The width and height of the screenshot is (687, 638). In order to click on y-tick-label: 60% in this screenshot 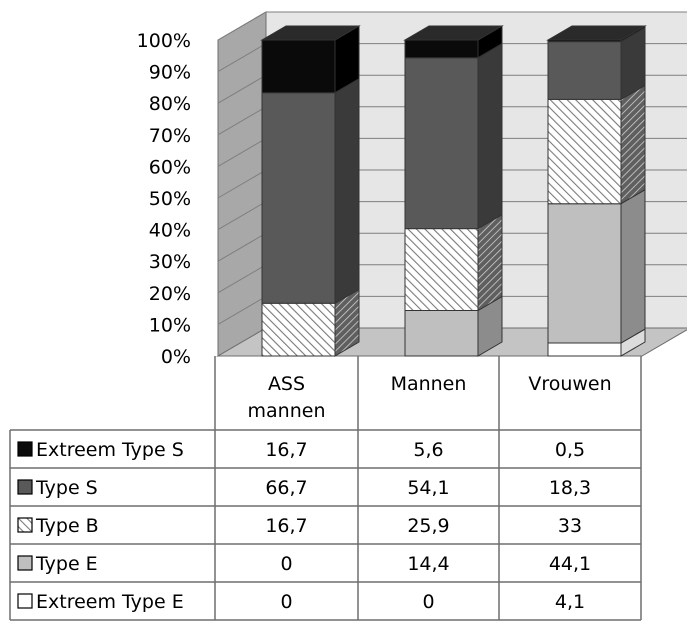, I will do `click(170, 167)`.